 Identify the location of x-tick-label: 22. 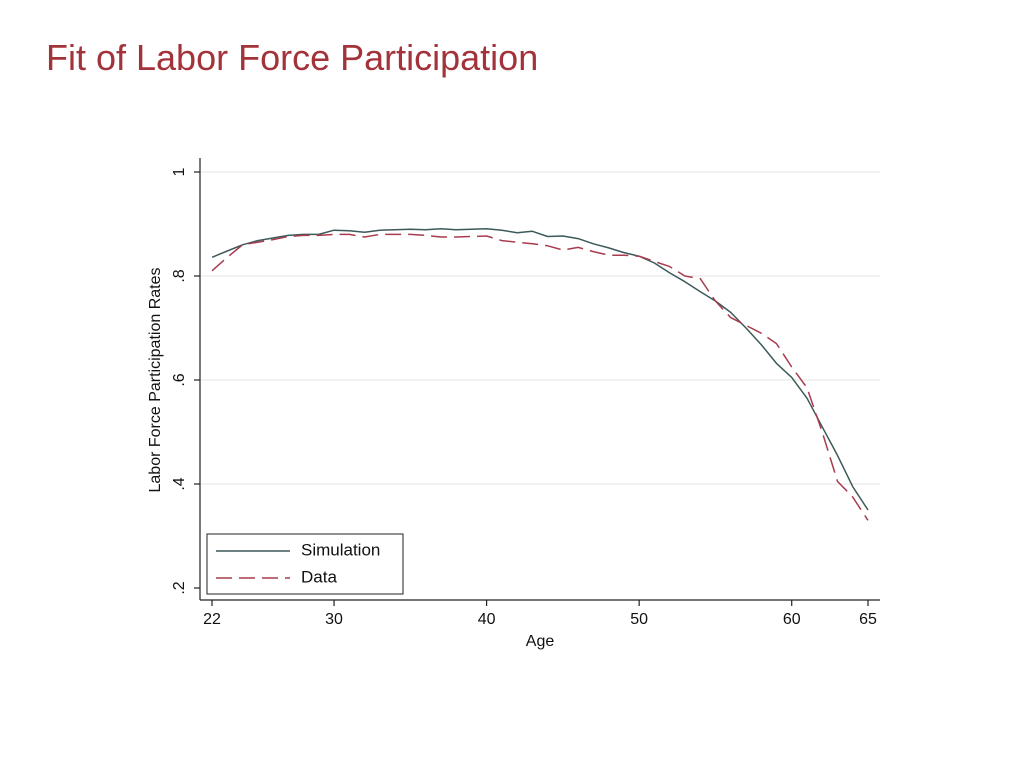
(212, 619).